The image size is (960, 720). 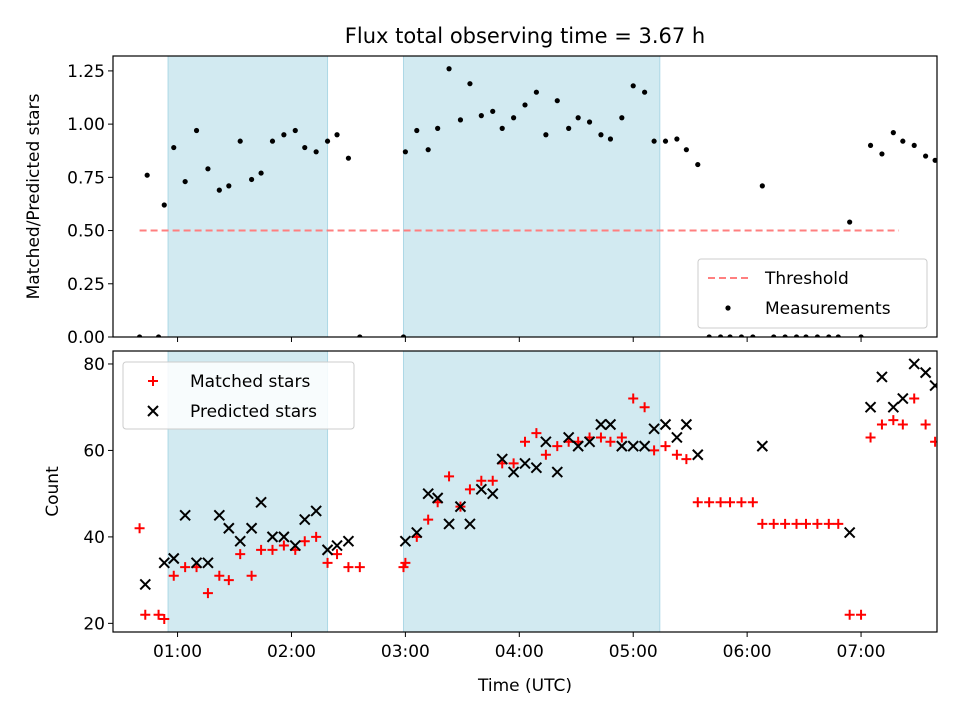 What do you see at coordinates (291, 652) in the screenshot?
I see `x-tick-label: 02:00` at bounding box center [291, 652].